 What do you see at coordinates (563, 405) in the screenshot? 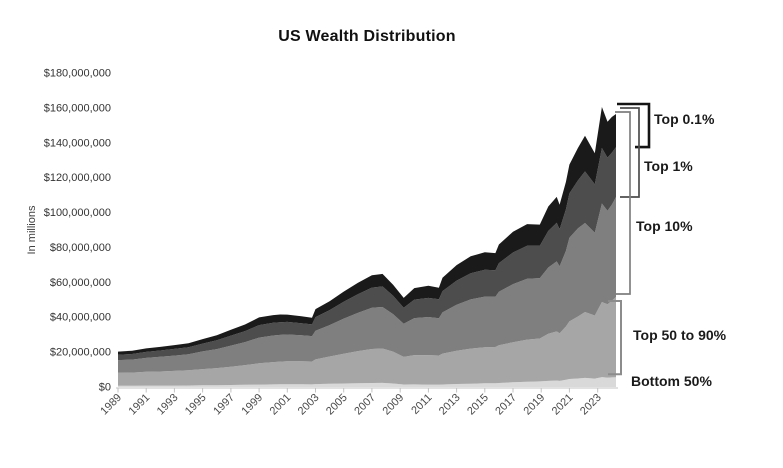
I see `x-axis-tick-label: 2021` at bounding box center [563, 405].